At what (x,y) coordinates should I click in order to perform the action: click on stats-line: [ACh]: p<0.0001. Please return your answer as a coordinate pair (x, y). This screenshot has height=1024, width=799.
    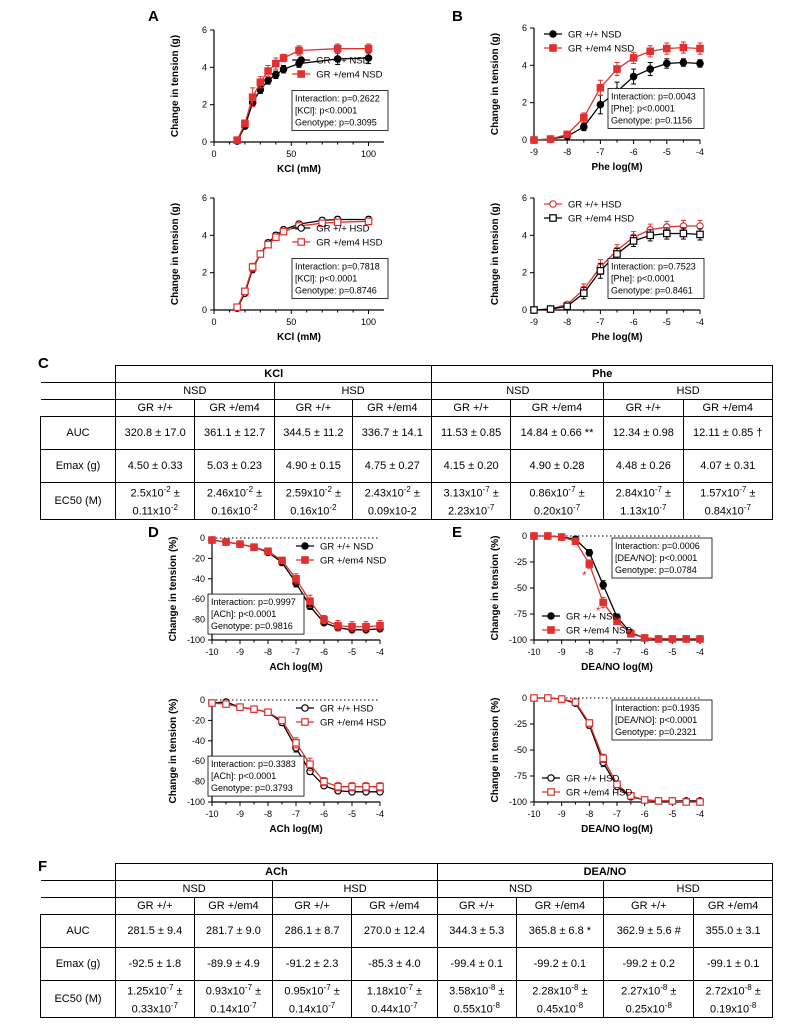
    Looking at the image, I should click on (243, 614).